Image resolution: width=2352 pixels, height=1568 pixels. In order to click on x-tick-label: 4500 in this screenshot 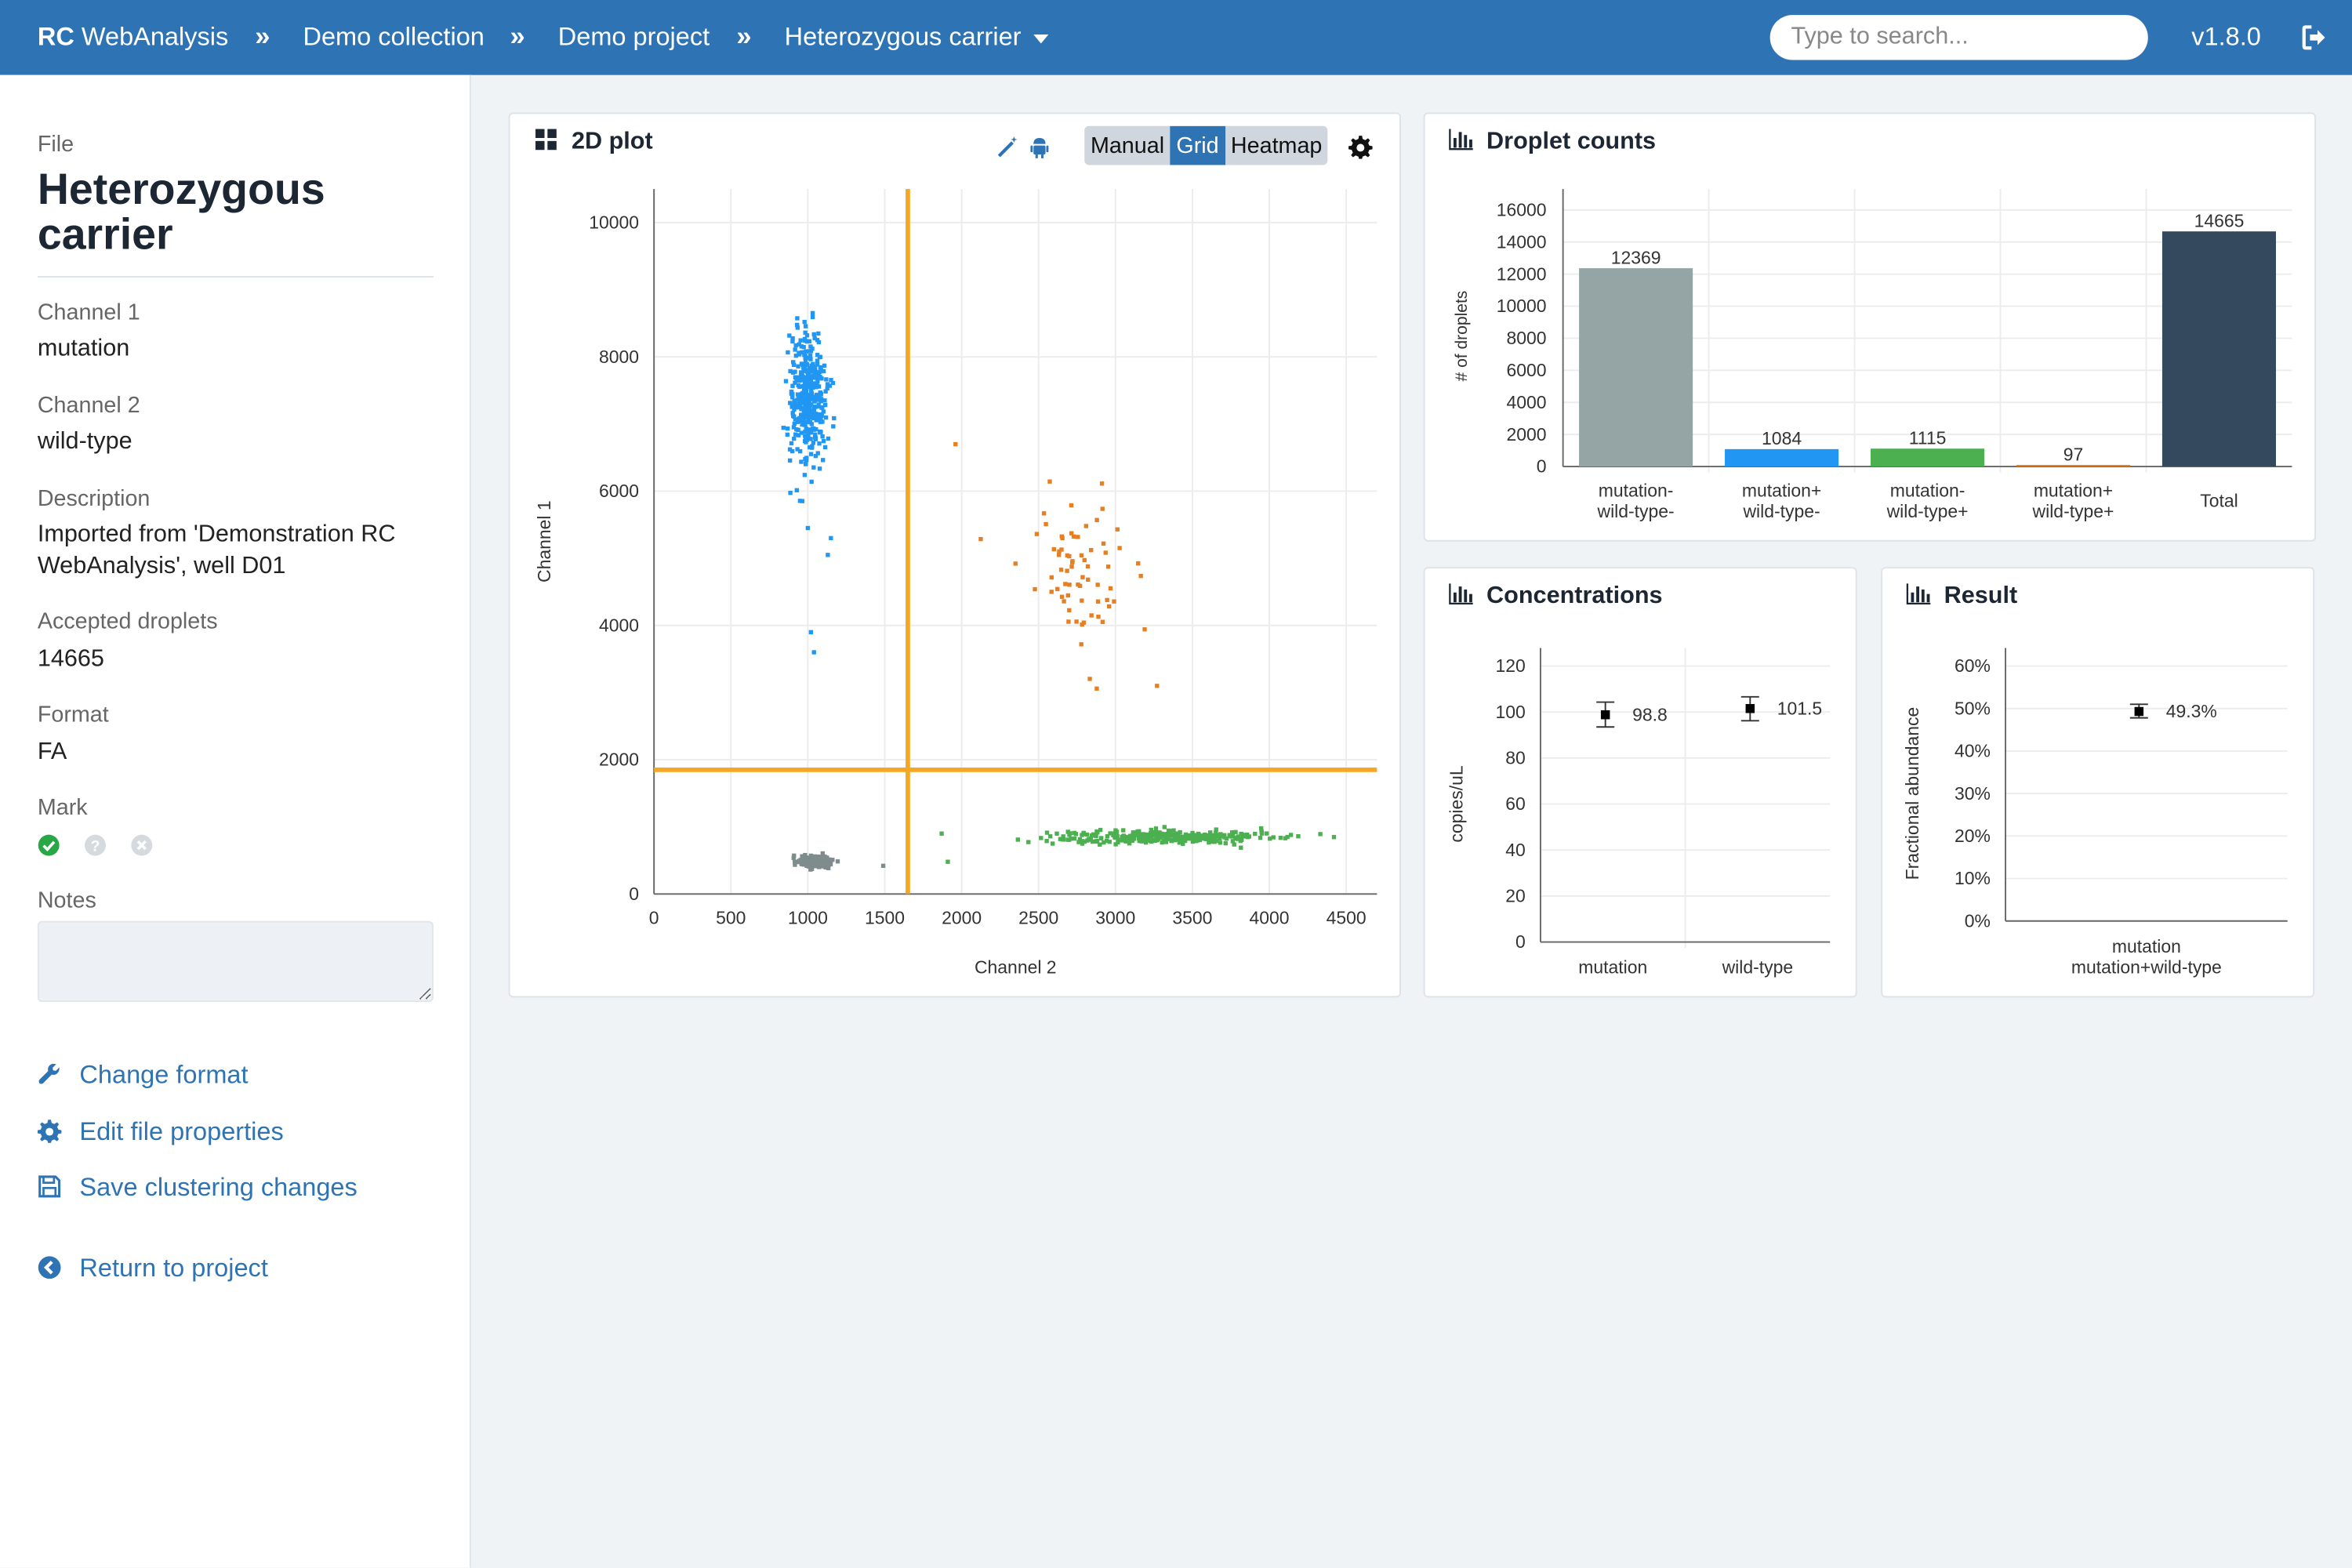, I will do `click(1347, 918)`.